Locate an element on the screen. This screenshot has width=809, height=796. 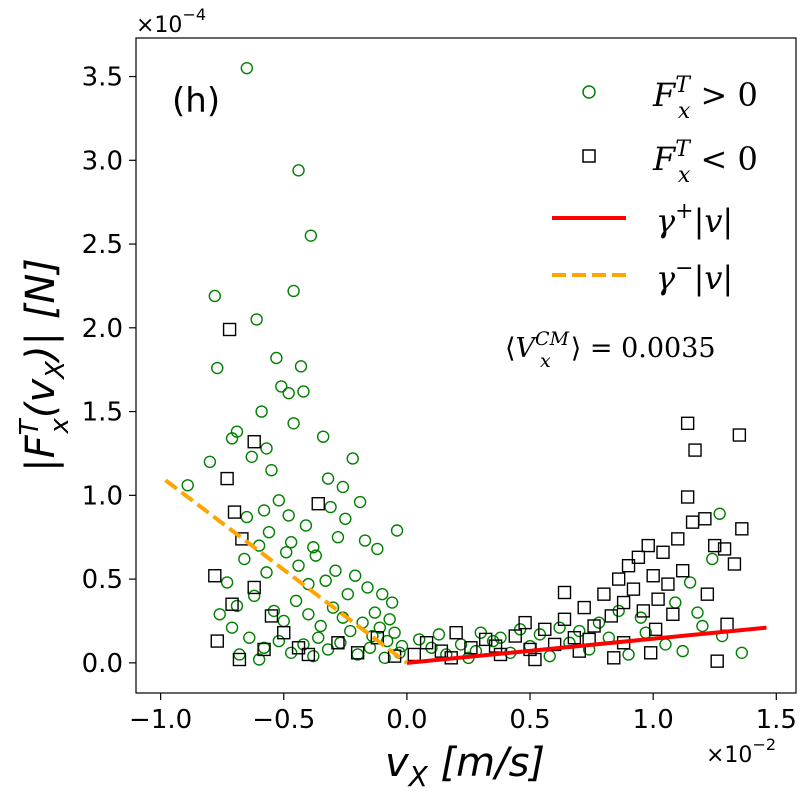
y-tick-label: 2.5 is located at coordinates (102, 245).